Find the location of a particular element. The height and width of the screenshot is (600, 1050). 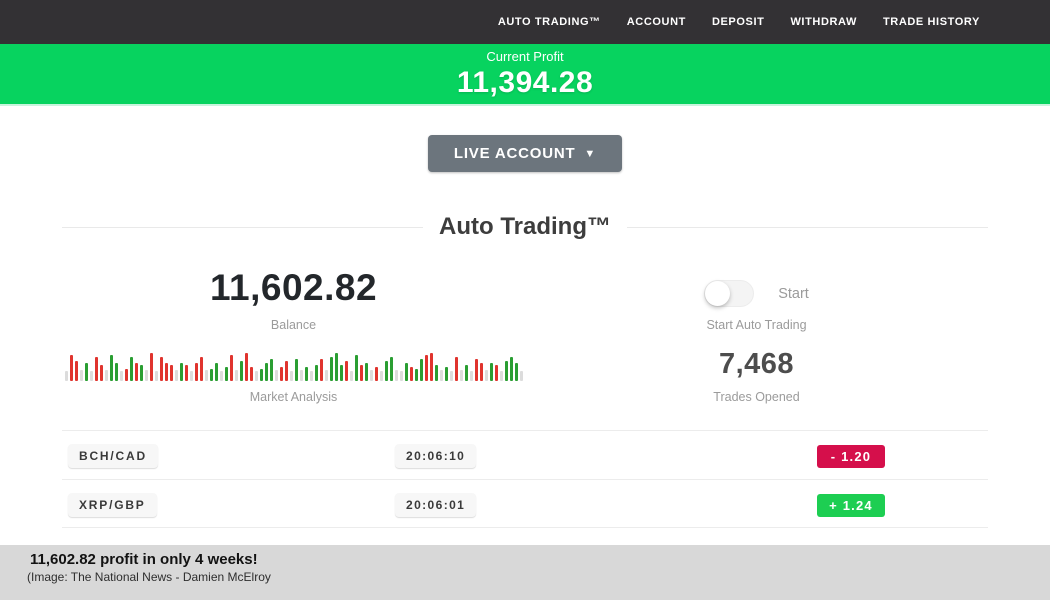

nav-item-deposit: DEPOSIT is located at coordinates (738, 22).